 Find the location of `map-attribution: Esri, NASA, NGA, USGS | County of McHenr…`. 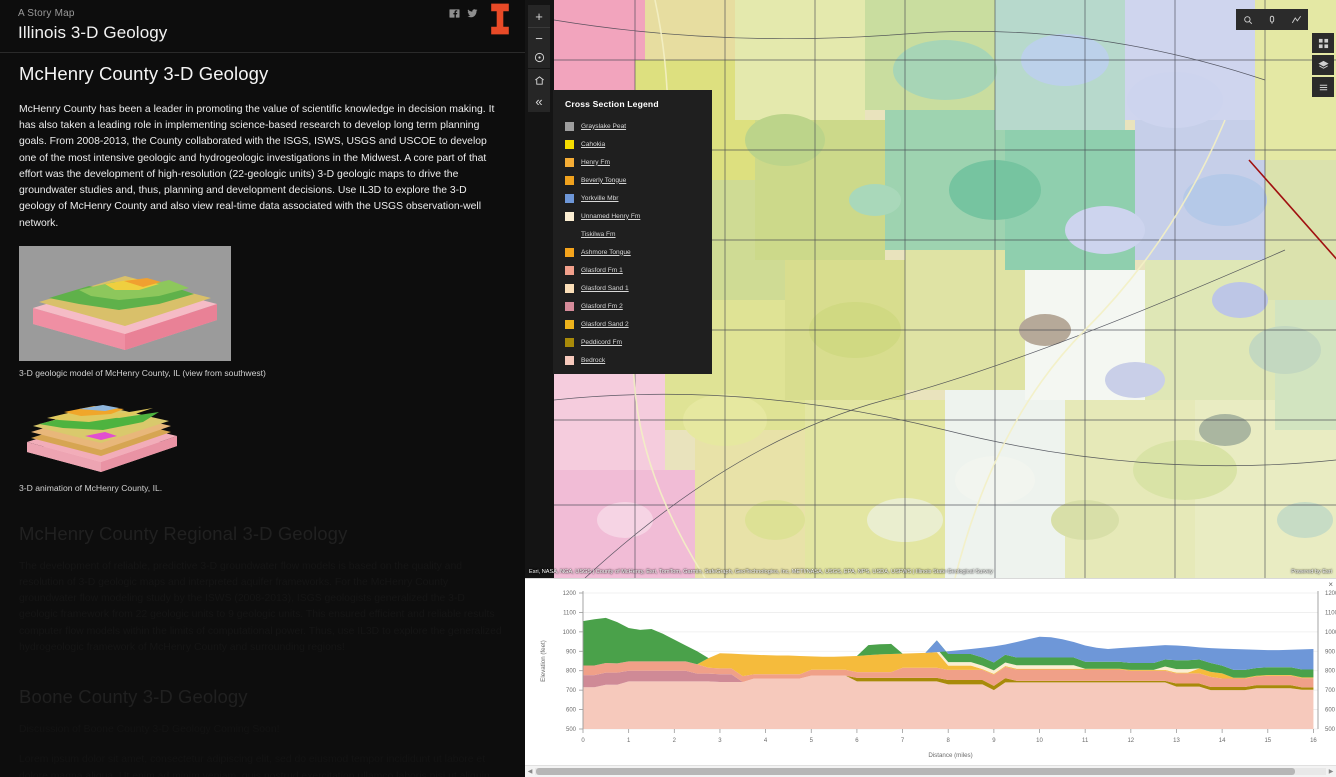

map-attribution: Esri, NASA, NGA, USGS | County of McHenr… is located at coordinates (930, 572).